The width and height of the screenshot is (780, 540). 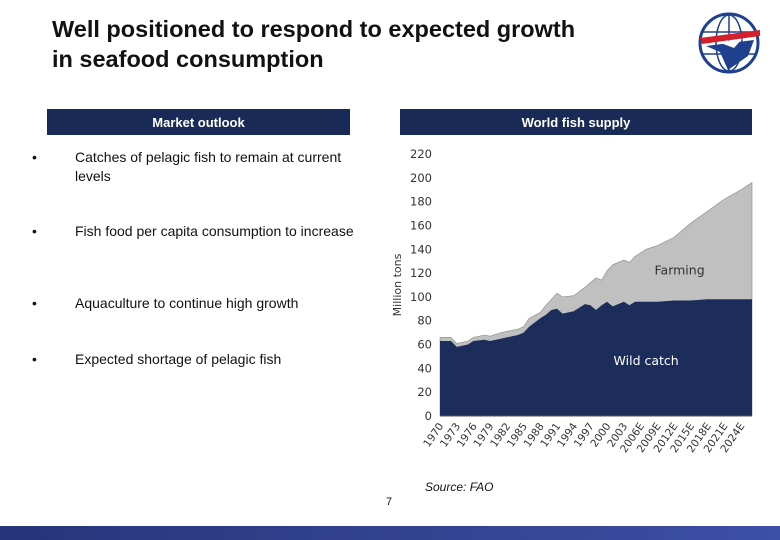 I want to click on list-item: • Aquaculture to continue high growth, so click(x=195, y=303).